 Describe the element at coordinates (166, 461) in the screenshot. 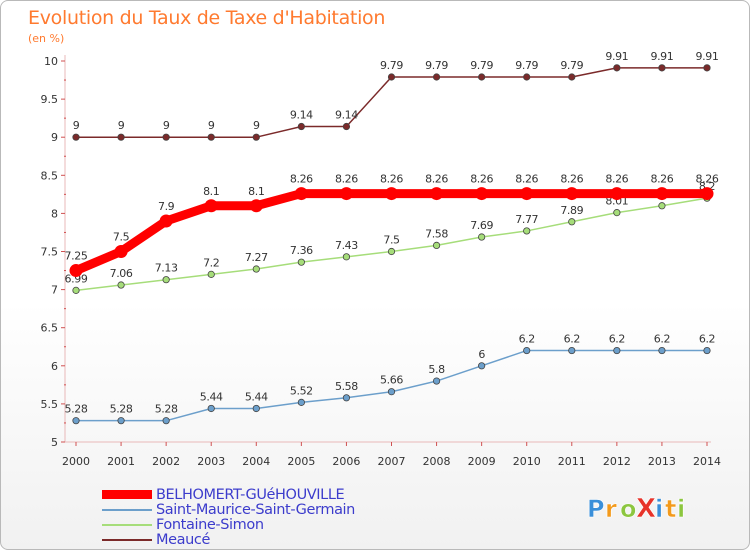

I see `x-tick-label: 2002` at that location.